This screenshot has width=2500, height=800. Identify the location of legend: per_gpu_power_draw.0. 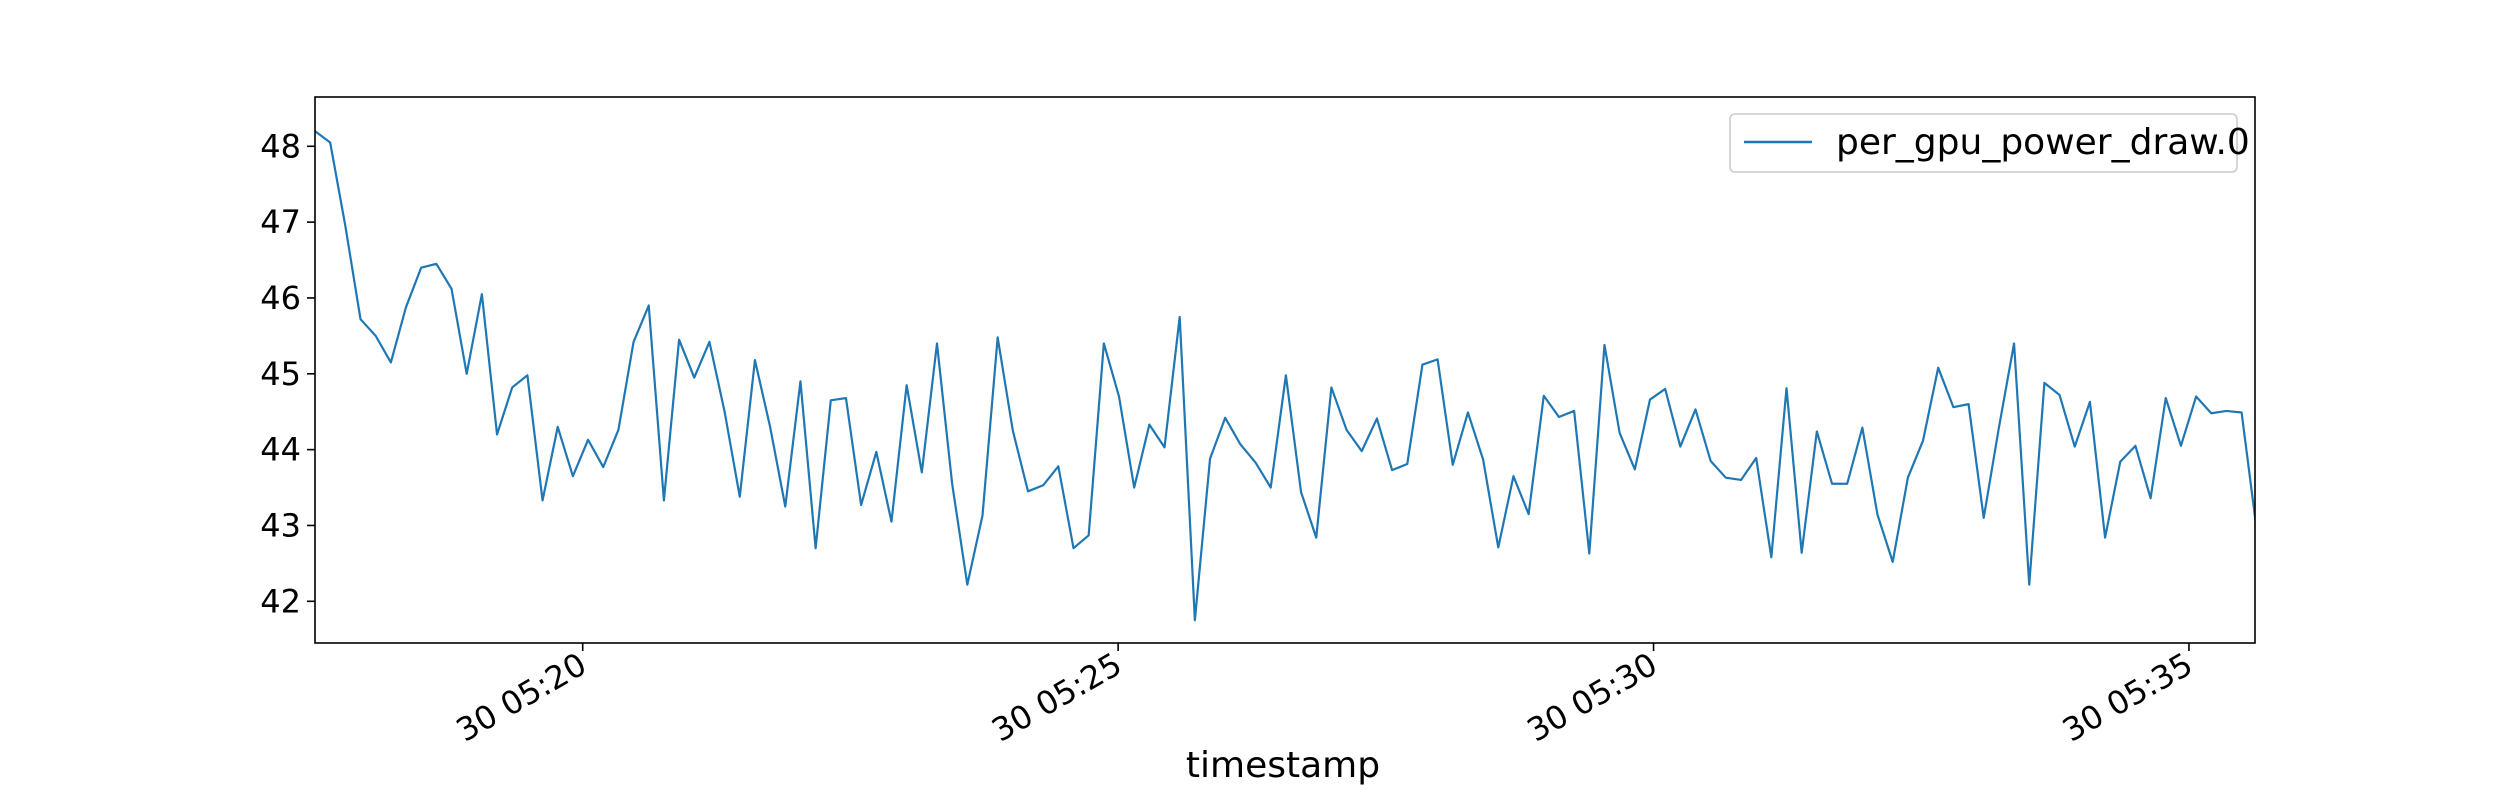
(1989, 143).